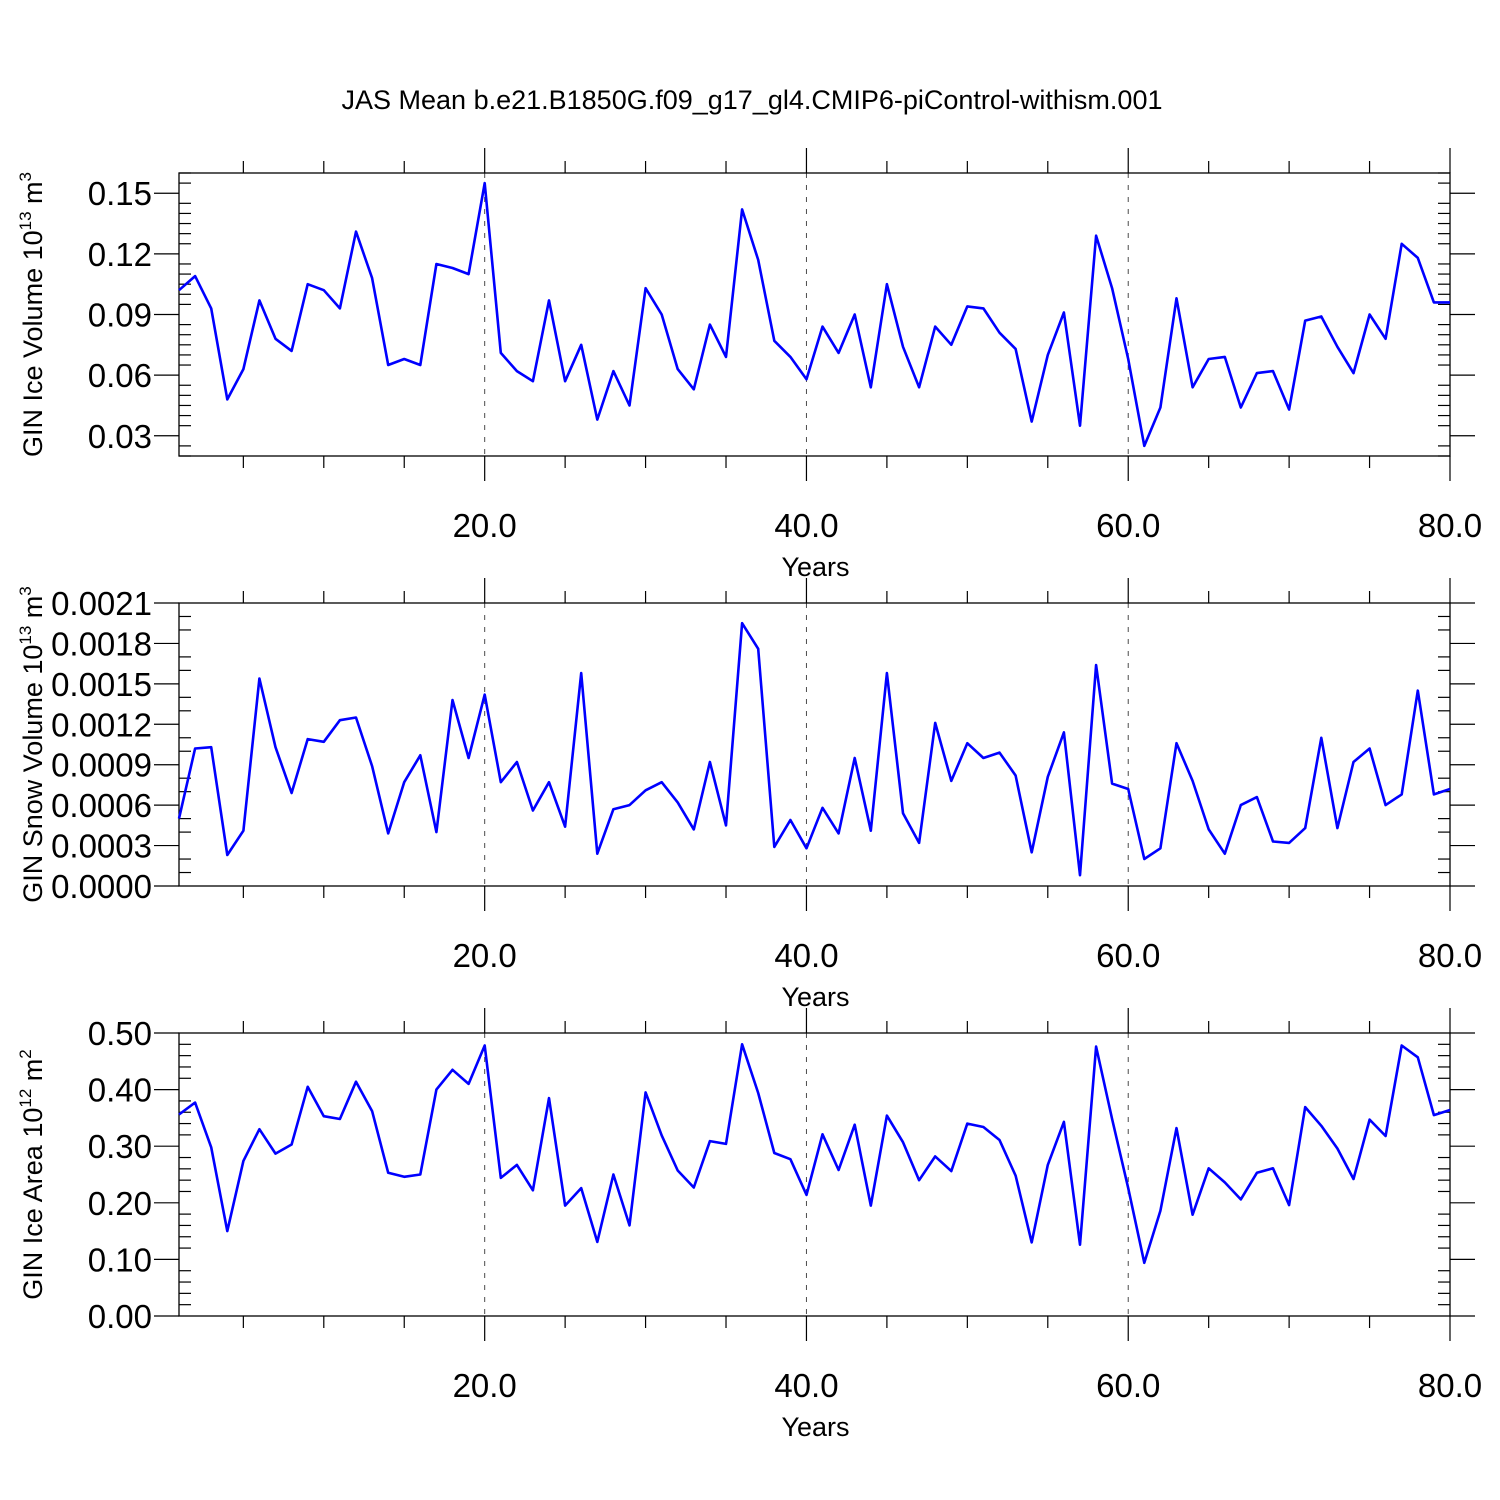 The height and width of the screenshot is (1500, 1500). I want to click on y-tick-label: 0.0003, so click(101, 846).